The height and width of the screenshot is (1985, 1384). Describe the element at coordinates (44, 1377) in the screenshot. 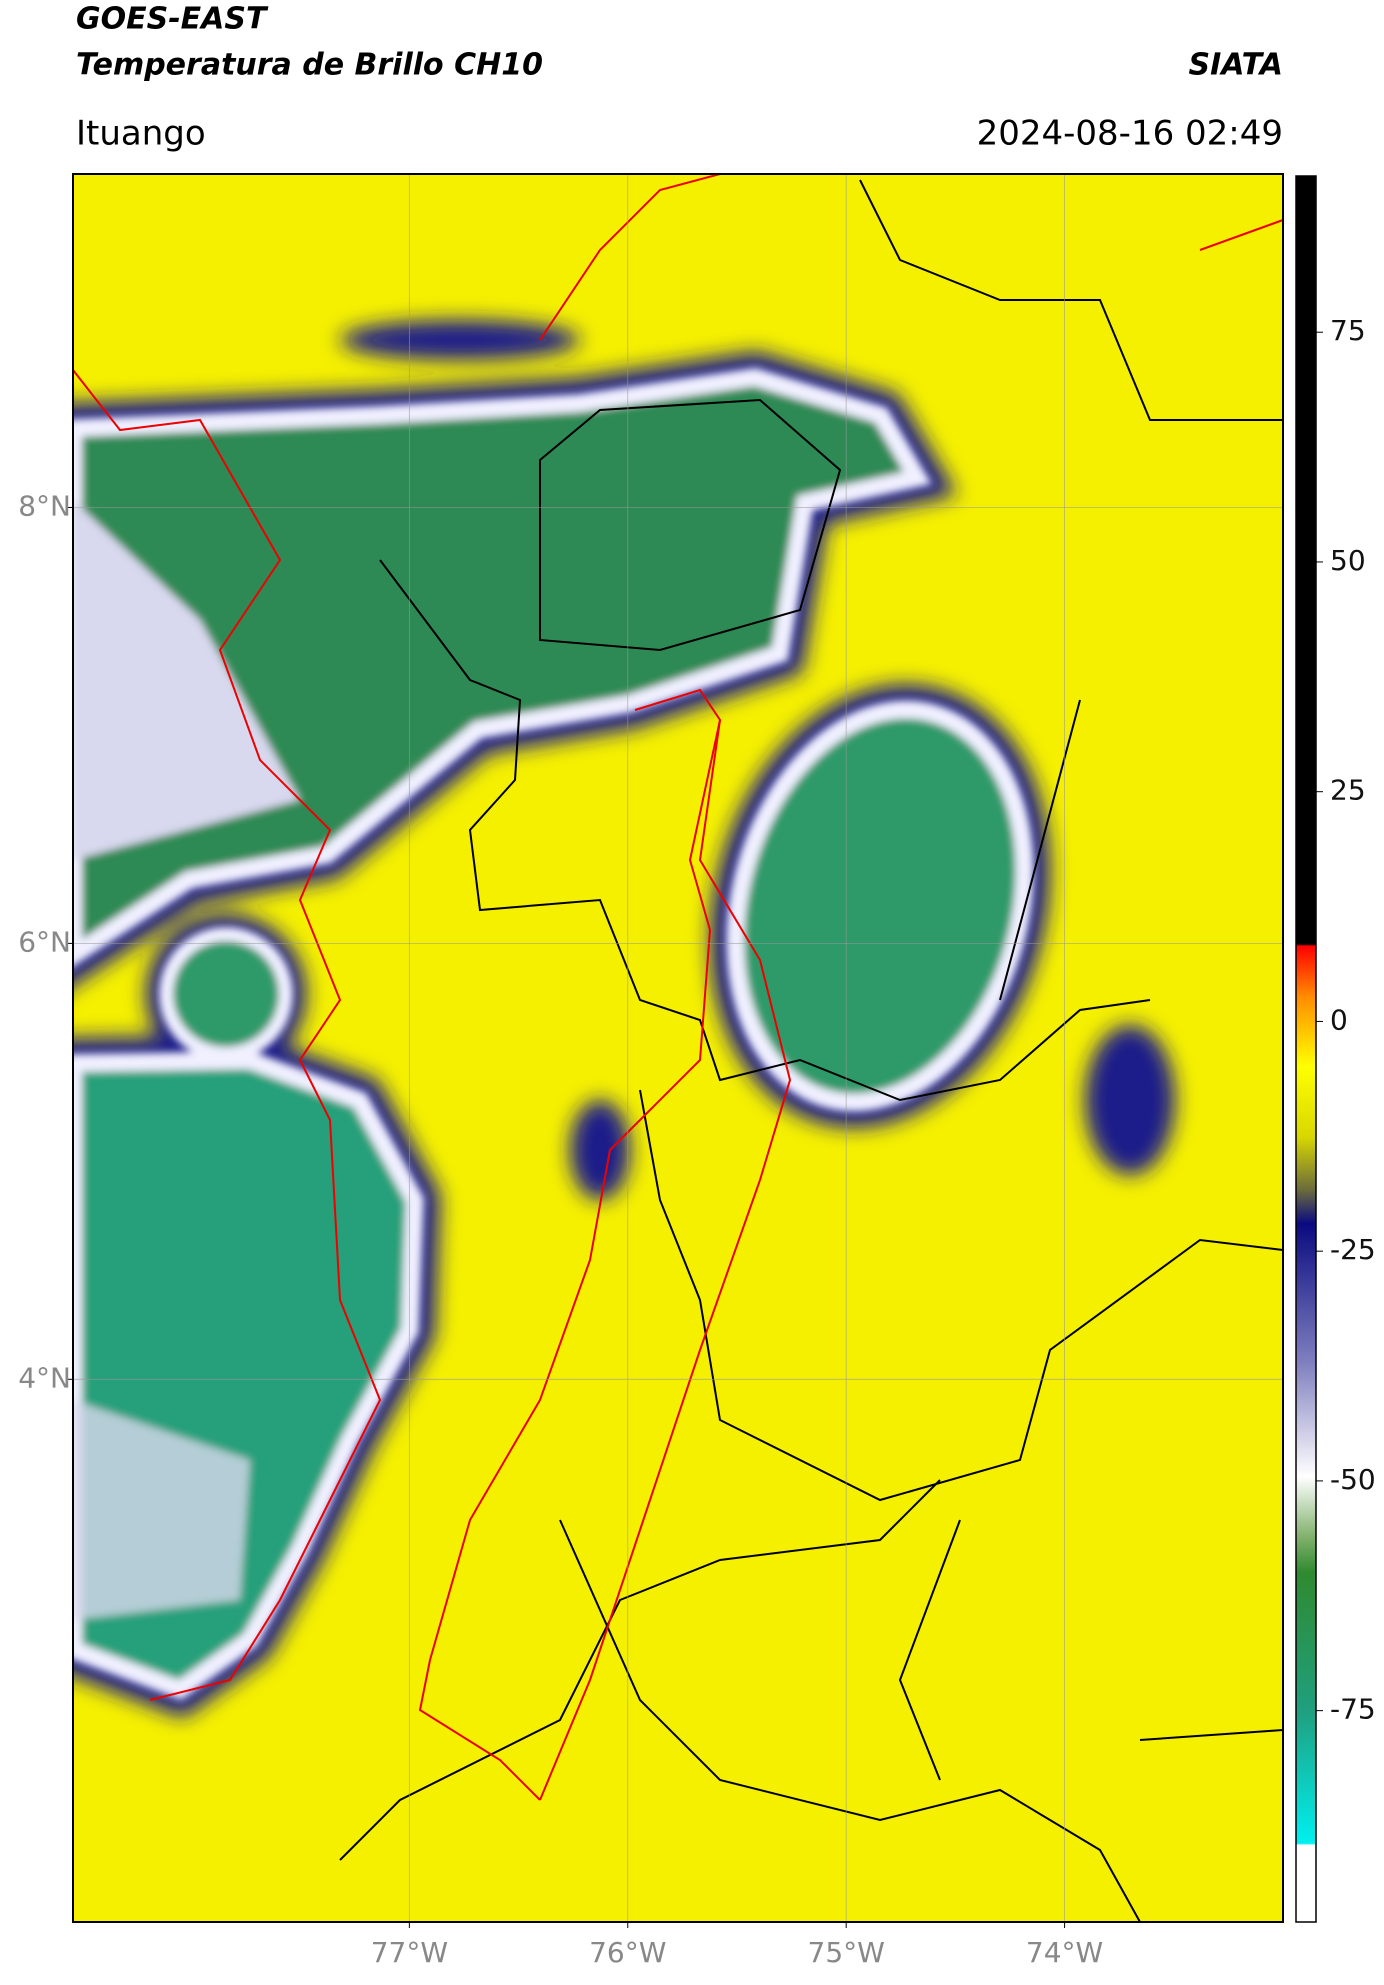

I see `y-tick-label: 4°N` at that location.